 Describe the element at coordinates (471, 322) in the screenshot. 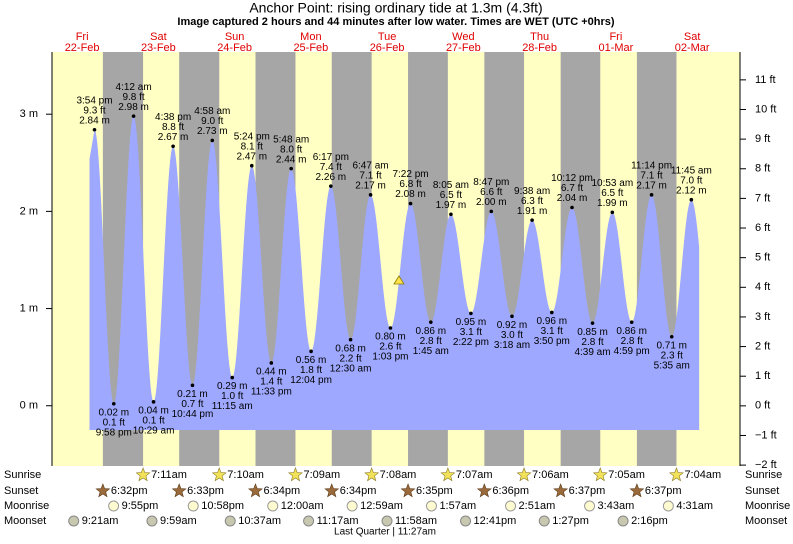

I see `tide-label: 0.95 m` at that location.